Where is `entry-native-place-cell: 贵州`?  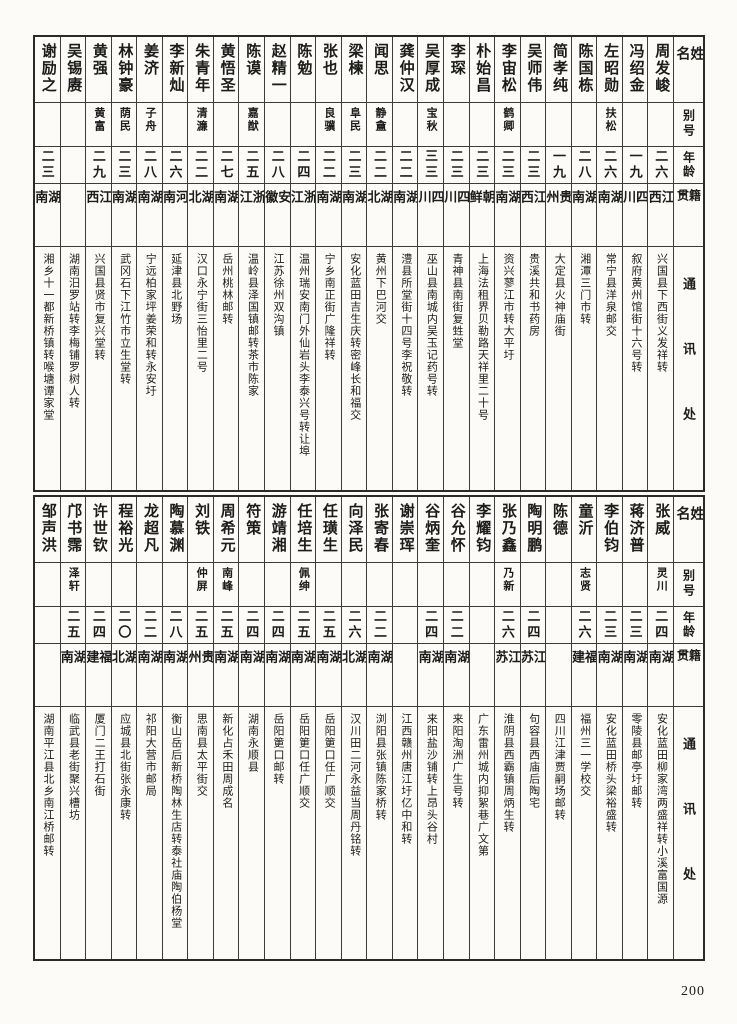 entry-native-place-cell: 贵州 is located at coordinates (200, 675).